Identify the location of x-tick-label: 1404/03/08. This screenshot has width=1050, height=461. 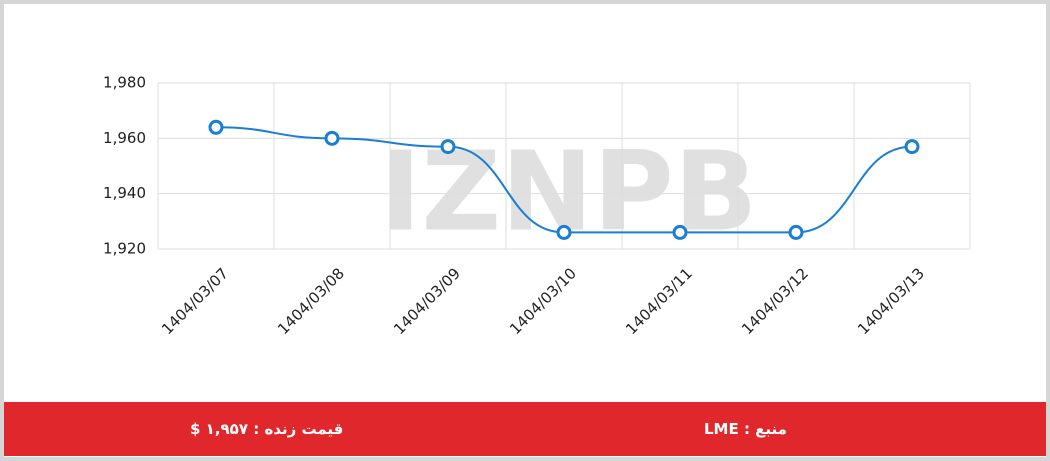
(311, 301).